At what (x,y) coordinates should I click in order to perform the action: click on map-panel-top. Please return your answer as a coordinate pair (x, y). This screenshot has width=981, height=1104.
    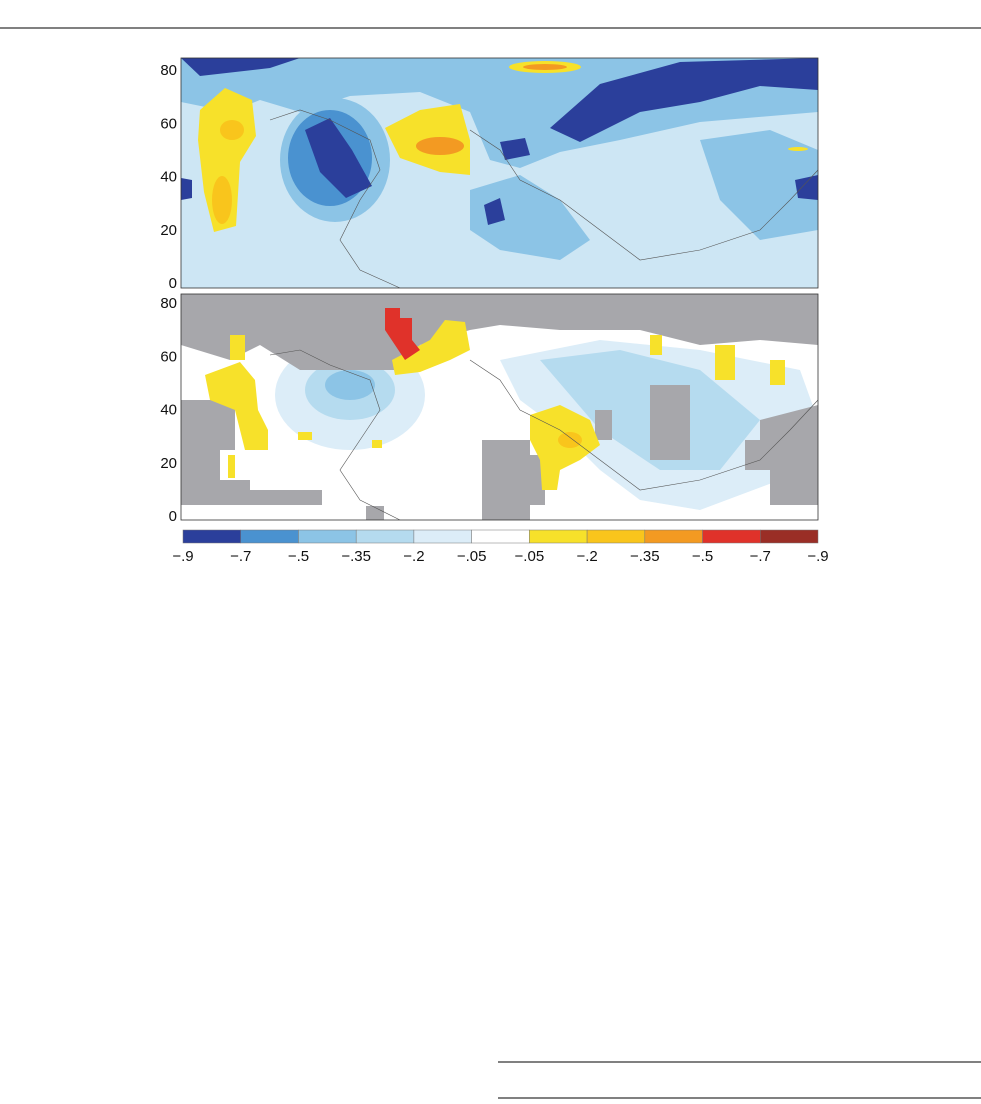
    Looking at the image, I should click on (499, 173).